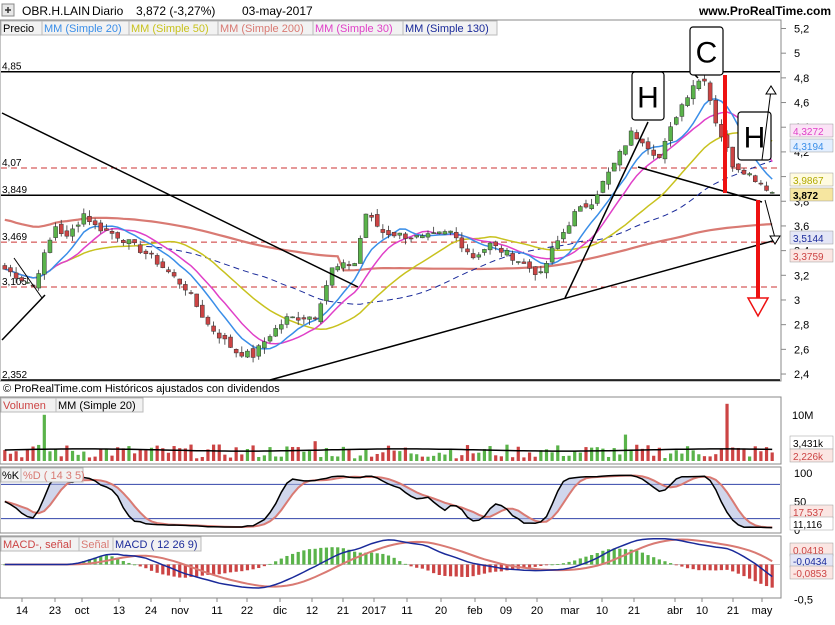 This screenshot has height=625, width=835. I want to click on left-diag-line, so click(28, 278).